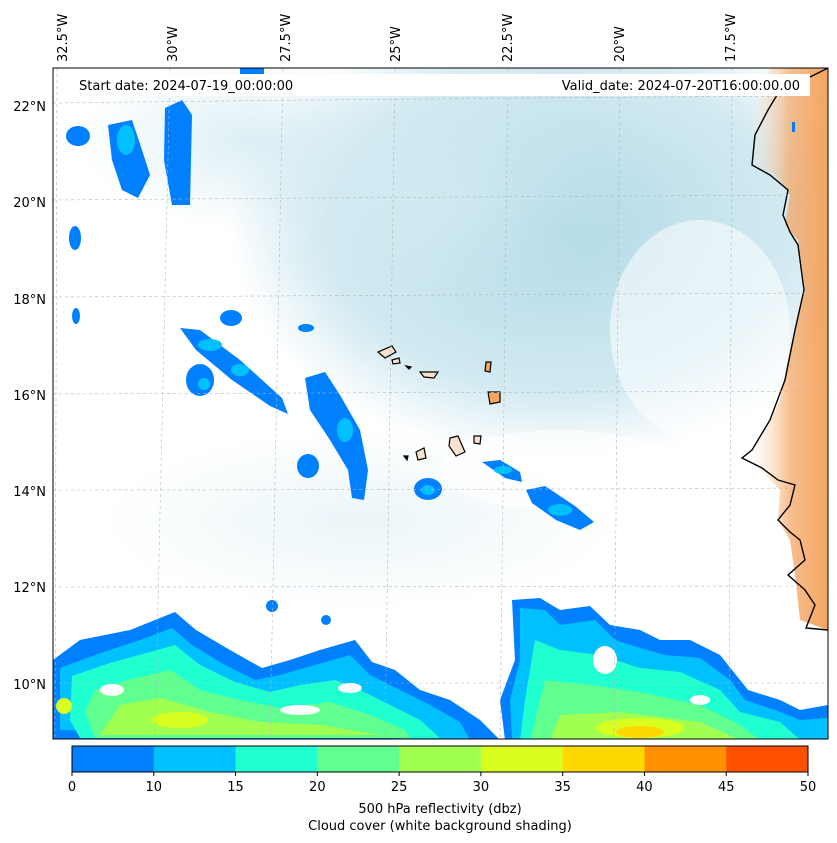 The image size is (837, 843). I want to click on colorbar-tick-label: 40, so click(644, 787).